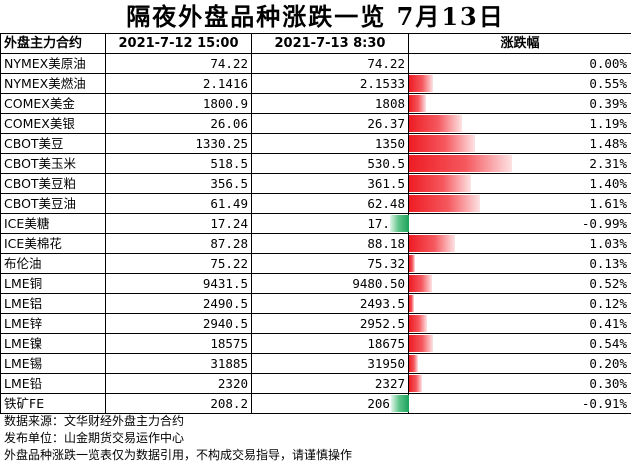  What do you see at coordinates (178, 383) in the screenshot?
I see `prev-price: 2320` at bounding box center [178, 383].